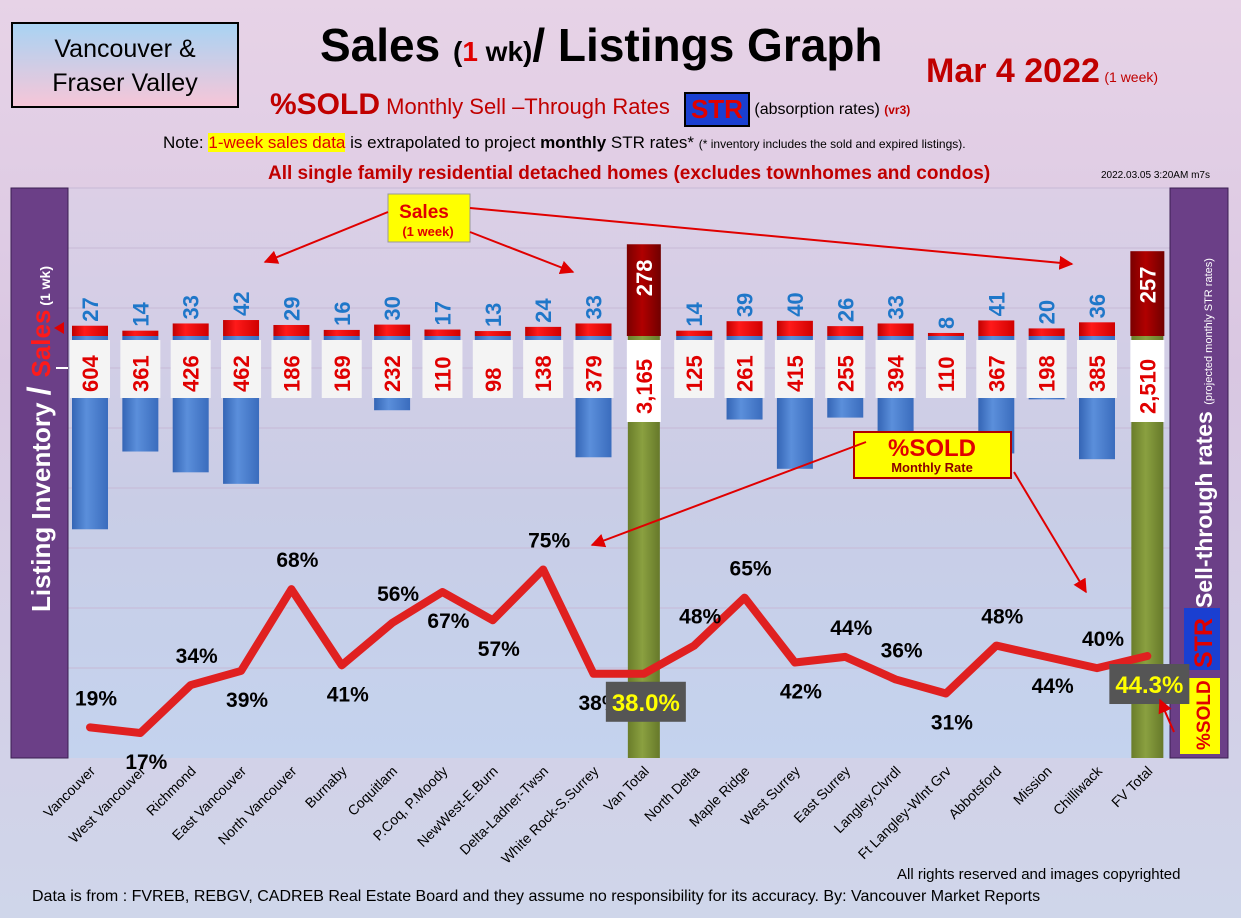 The height and width of the screenshot is (918, 1241). I want to click on right-axis-str-badge-bg, so click(1202, 639).